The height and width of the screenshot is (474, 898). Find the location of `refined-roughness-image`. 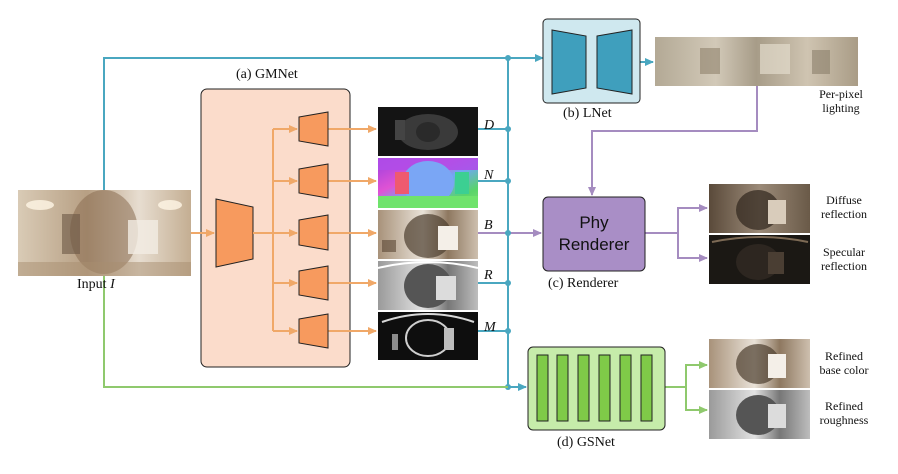

refined-roughness-image is located at coordinates (759, 414).